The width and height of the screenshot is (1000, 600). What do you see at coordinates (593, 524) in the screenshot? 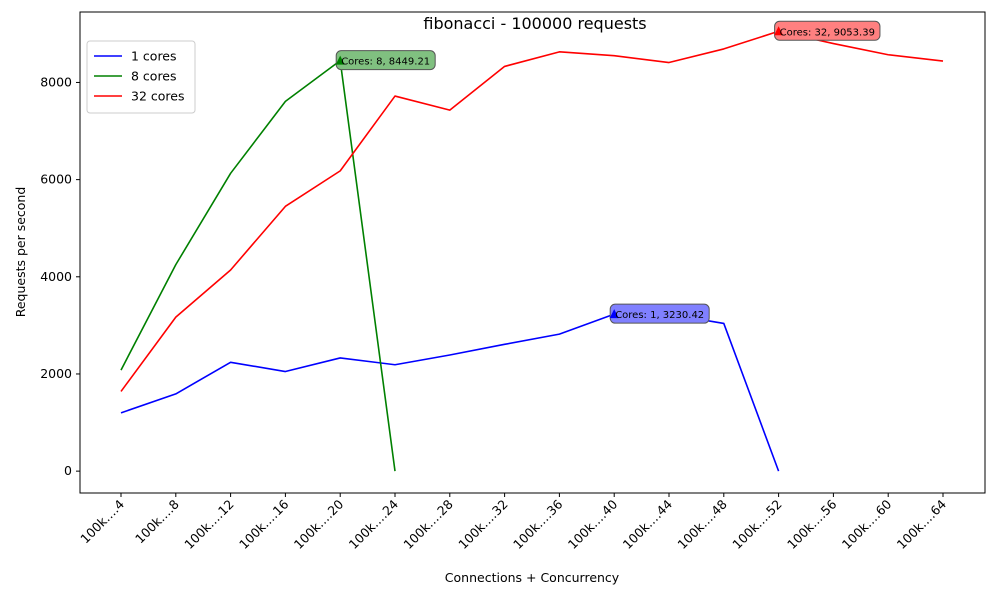
I see `x-tick-label: 100k….40` at bounding box center [593, 524].